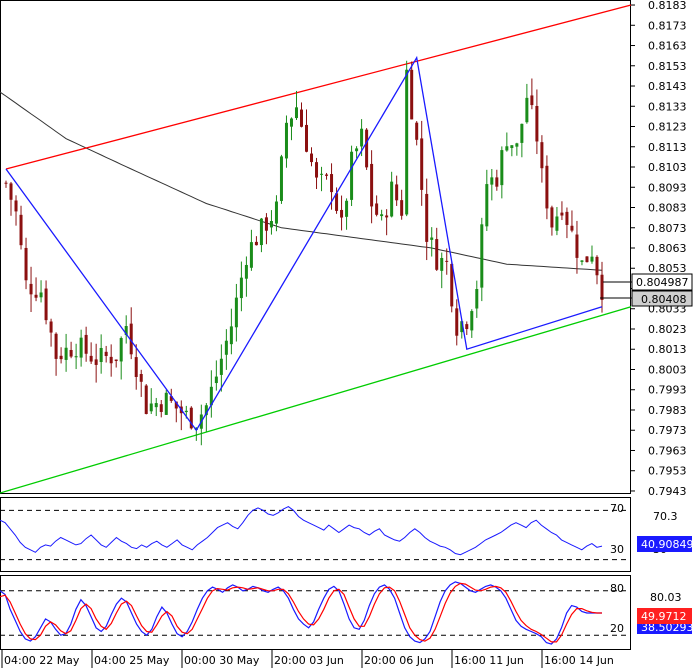 This screenshot has height=672, width=694. I want to click on price-axis-label: 0.8103, so click(667, 167).